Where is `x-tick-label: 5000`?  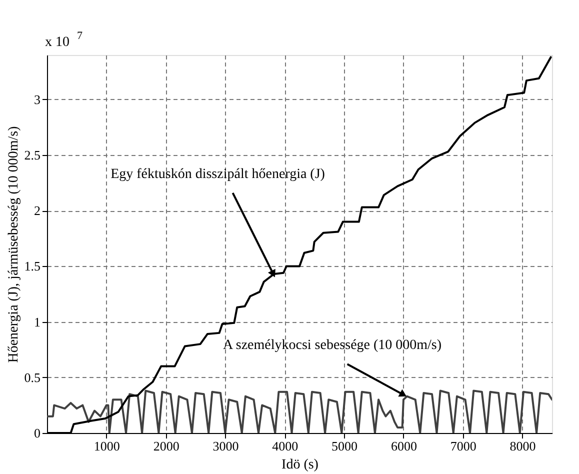 x-tick-label: 5000 is located at coordinates (345, 446).